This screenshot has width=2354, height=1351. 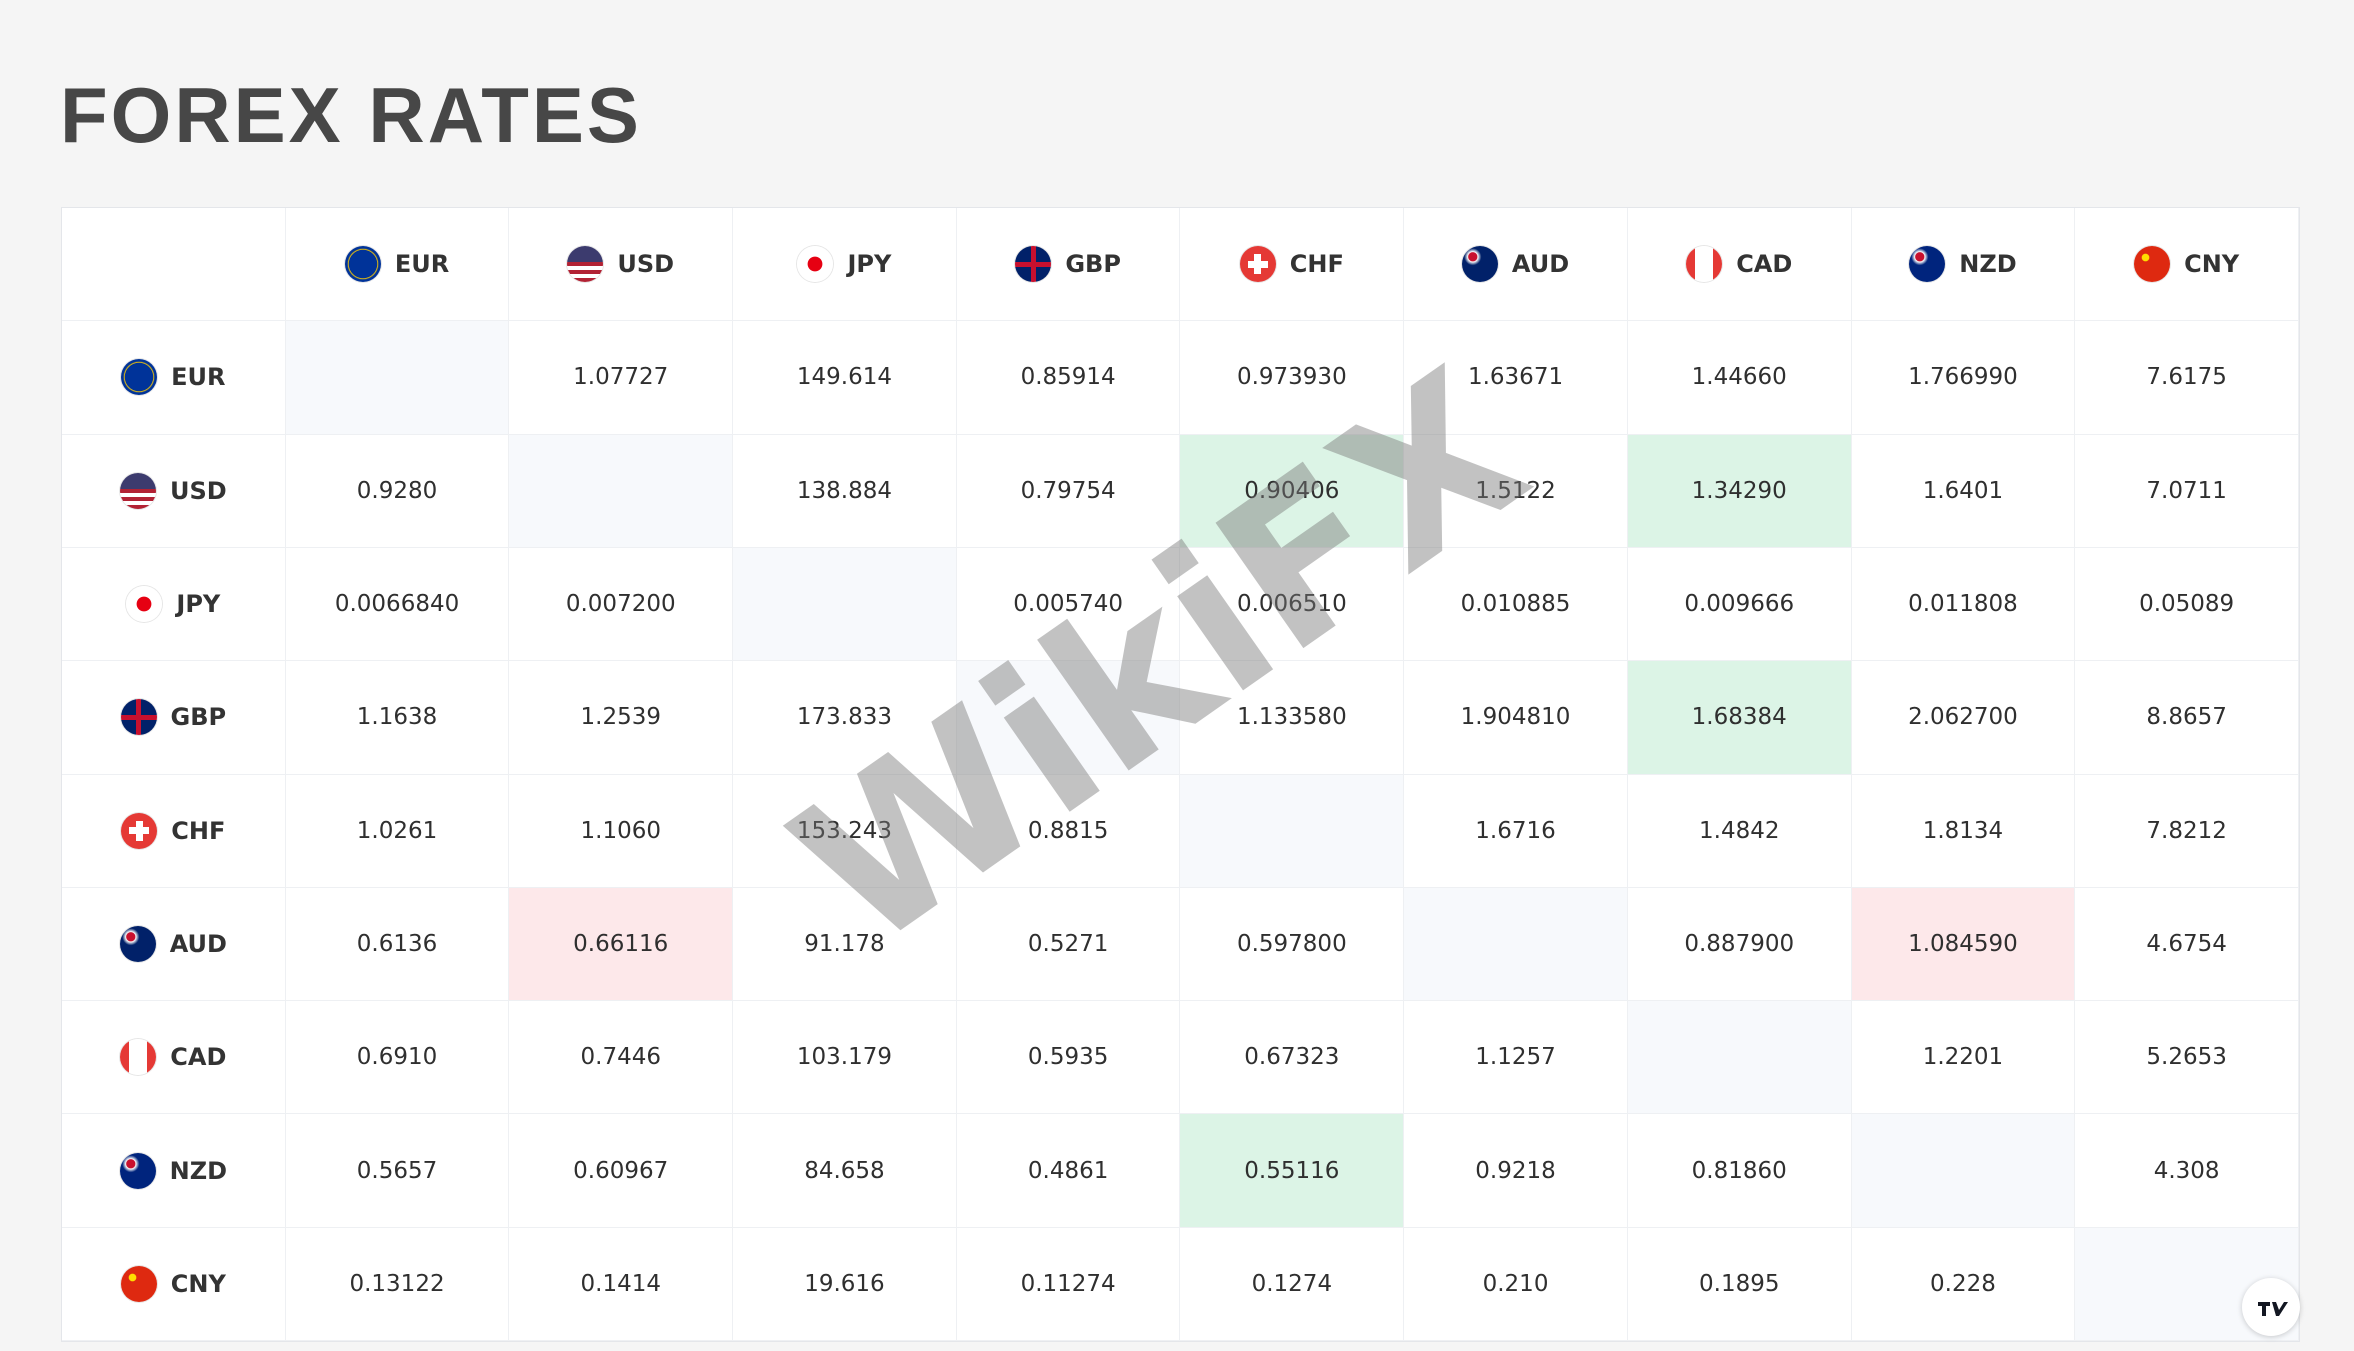 I want to click on column-header: EUR, so click(x=397, y=265).